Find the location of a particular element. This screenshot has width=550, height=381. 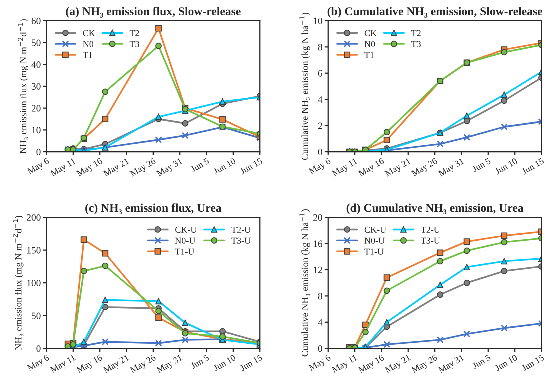

y-tick-label: 16 is located at coordinates (318, 244).